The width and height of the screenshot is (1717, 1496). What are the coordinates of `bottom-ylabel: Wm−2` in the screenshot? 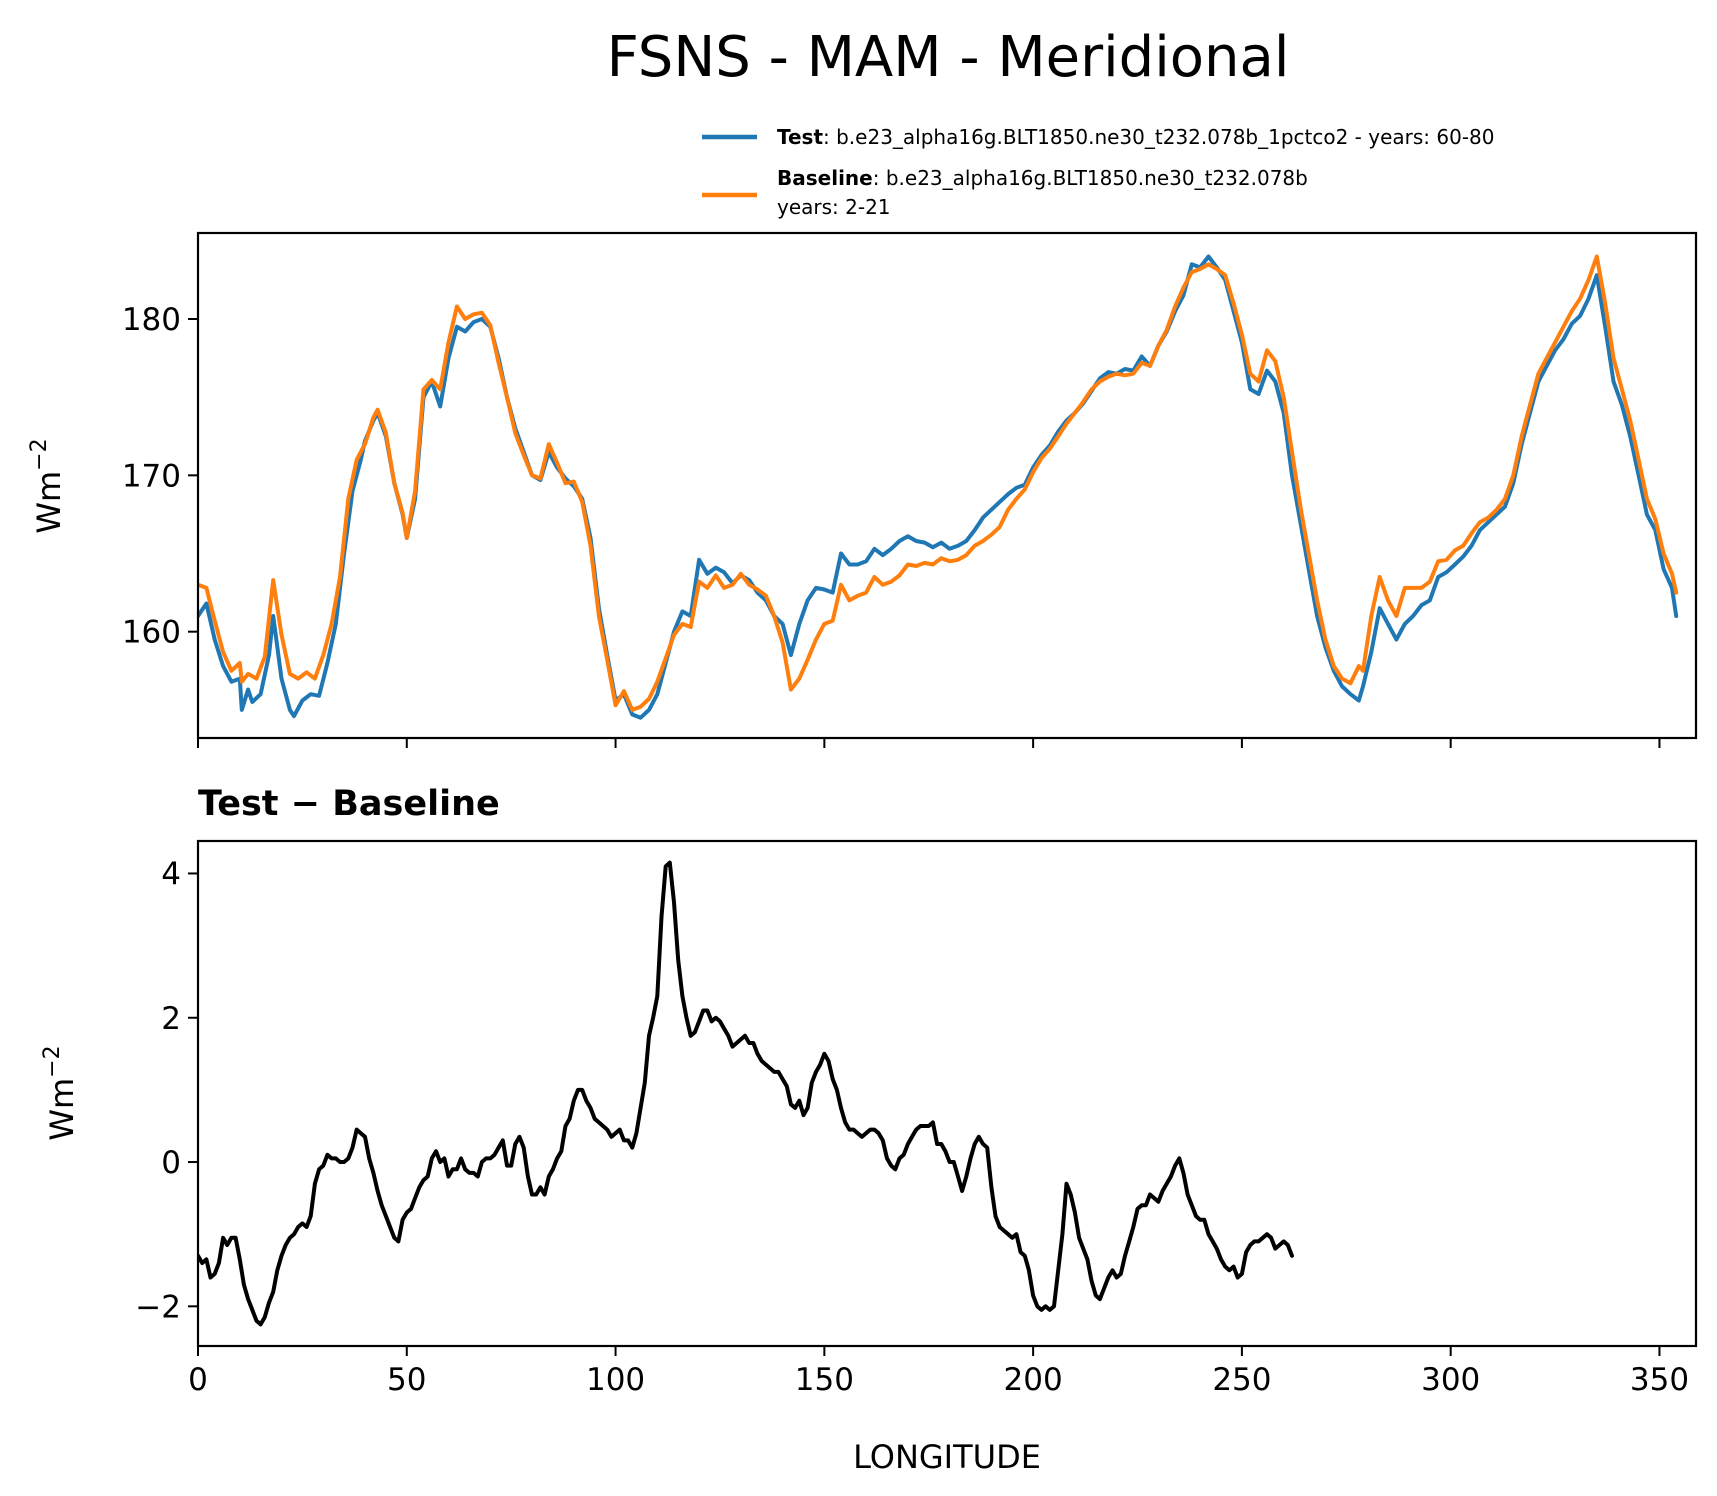 It's located at (60, 1092).